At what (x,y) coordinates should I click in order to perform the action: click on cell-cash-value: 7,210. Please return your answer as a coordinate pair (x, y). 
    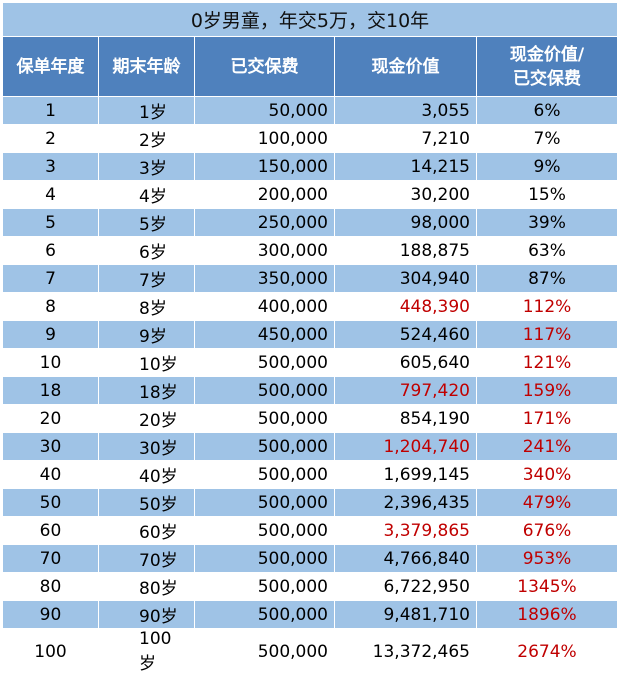
    Looking at the image, I should click on (405, 138).